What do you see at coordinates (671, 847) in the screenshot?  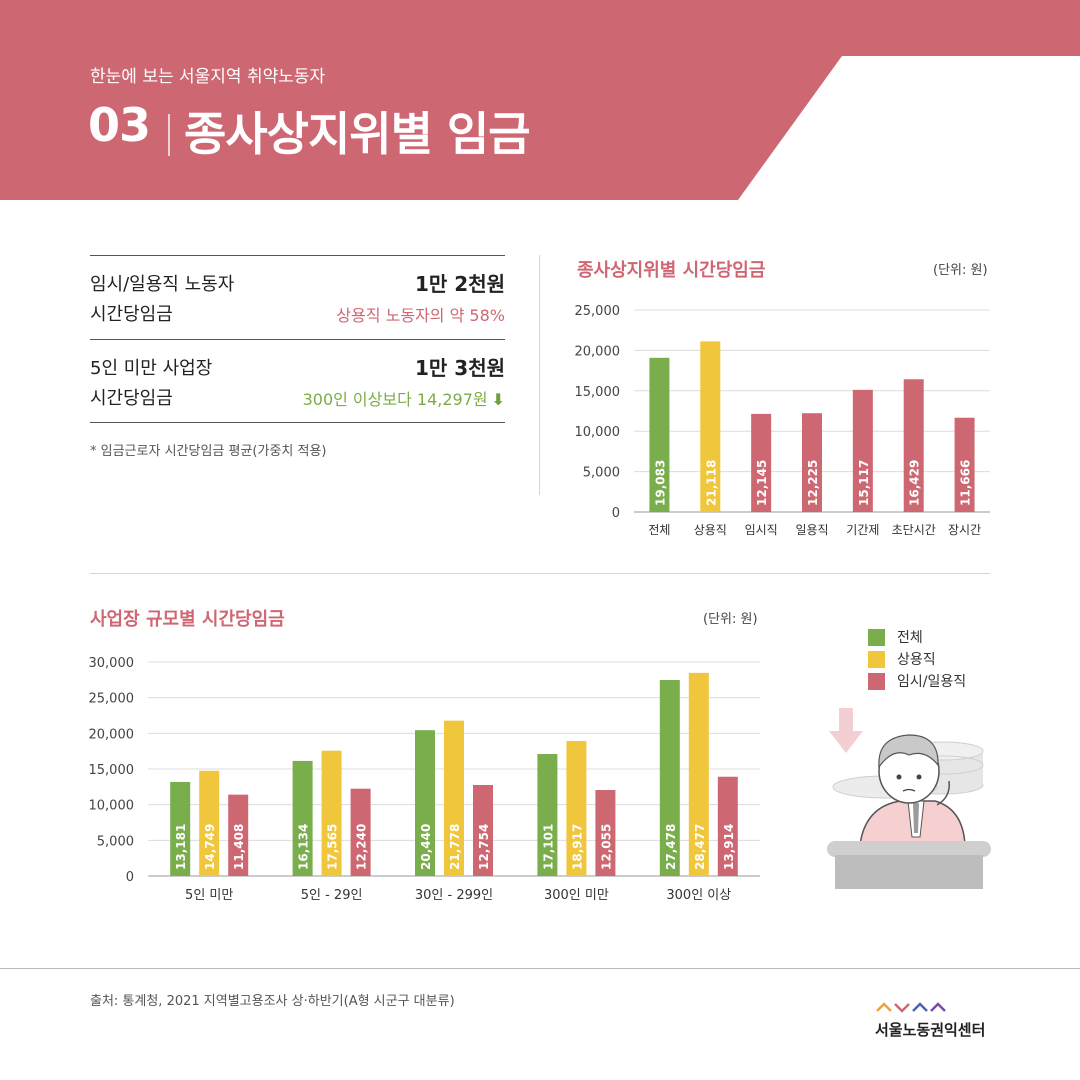 I see `bar-value-label: 27,478` at bounding box center [671, 847].